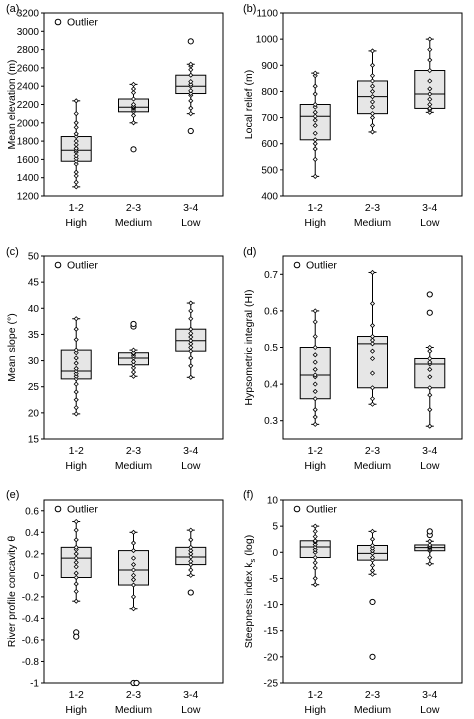 The image size is (474, 719). Describe the element at coordinates (273, 579) in the screenshot. I see `y-tick-label: -5` at that location.